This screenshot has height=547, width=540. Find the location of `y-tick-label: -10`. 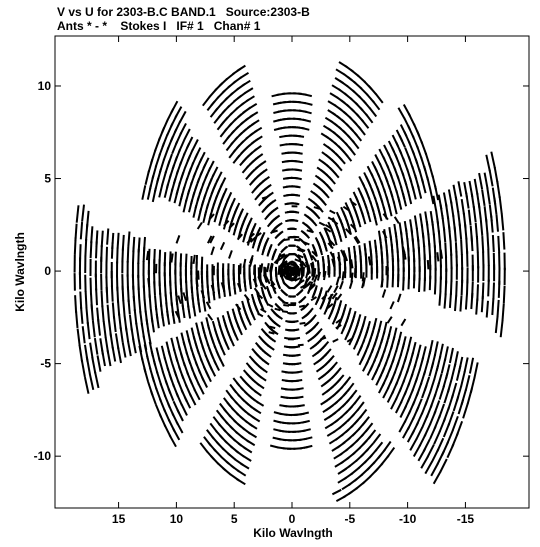

y-tick-label: -10 is located at coordinates (43, 456).